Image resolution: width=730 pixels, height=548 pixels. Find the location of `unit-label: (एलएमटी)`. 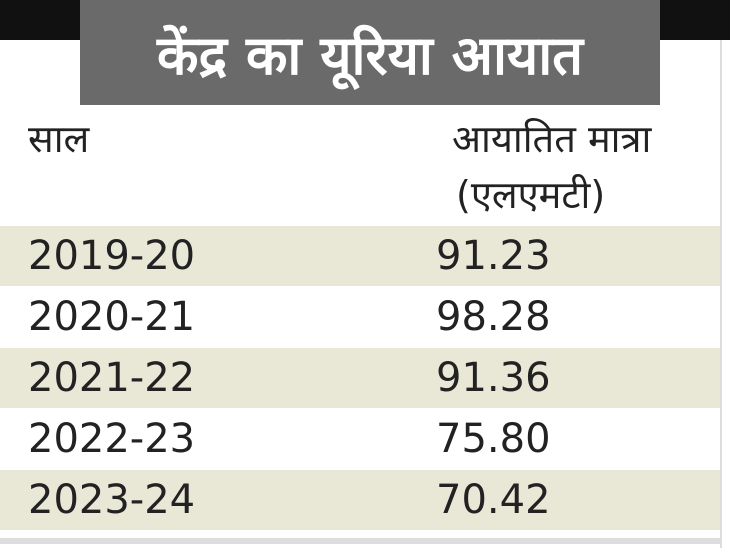

unit-label: (एलएमटी) is located at coordinates (531, 195).